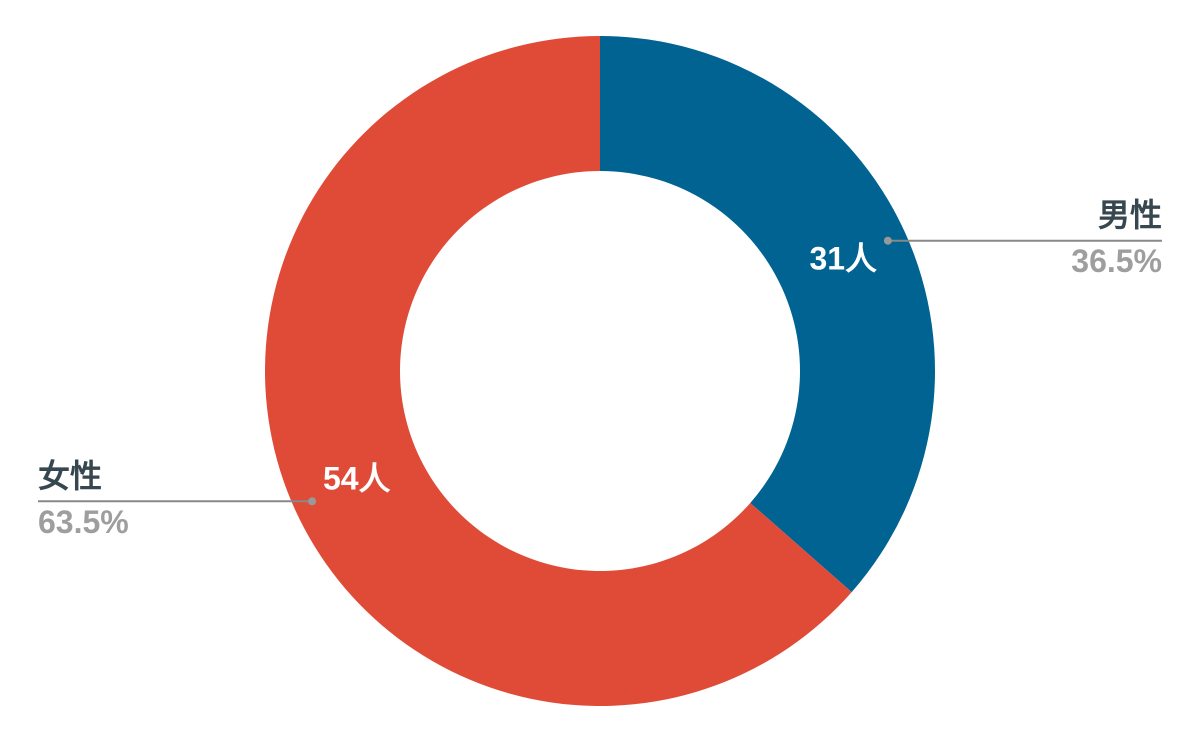 The image size is (1200, 742). Describe the element at coordinates (70, 476) in the screenshot. I see `category-label: 女性` at that location.